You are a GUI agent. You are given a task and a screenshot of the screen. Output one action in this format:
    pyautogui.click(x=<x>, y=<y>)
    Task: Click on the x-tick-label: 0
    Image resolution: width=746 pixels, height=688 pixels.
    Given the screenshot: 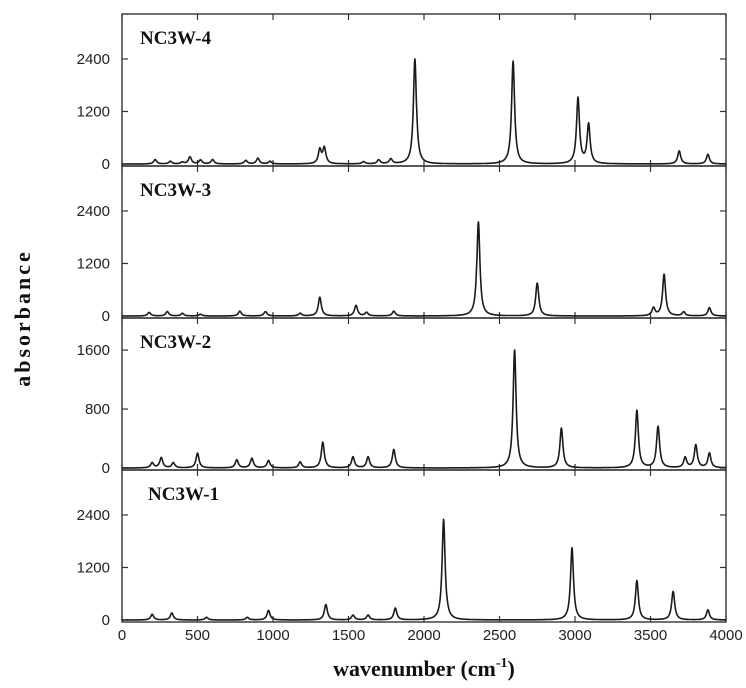 What is the action you would take?
    pyautogui.click(x=122, y=635)
    